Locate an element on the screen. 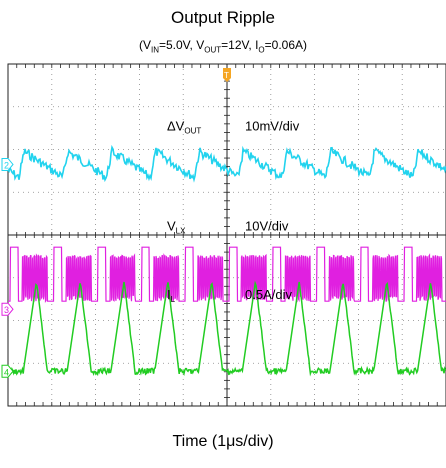 Image resolution: width=446 pixels, height=468 pixels. trace-name-sub: LX is located at coordinates (181, 231).